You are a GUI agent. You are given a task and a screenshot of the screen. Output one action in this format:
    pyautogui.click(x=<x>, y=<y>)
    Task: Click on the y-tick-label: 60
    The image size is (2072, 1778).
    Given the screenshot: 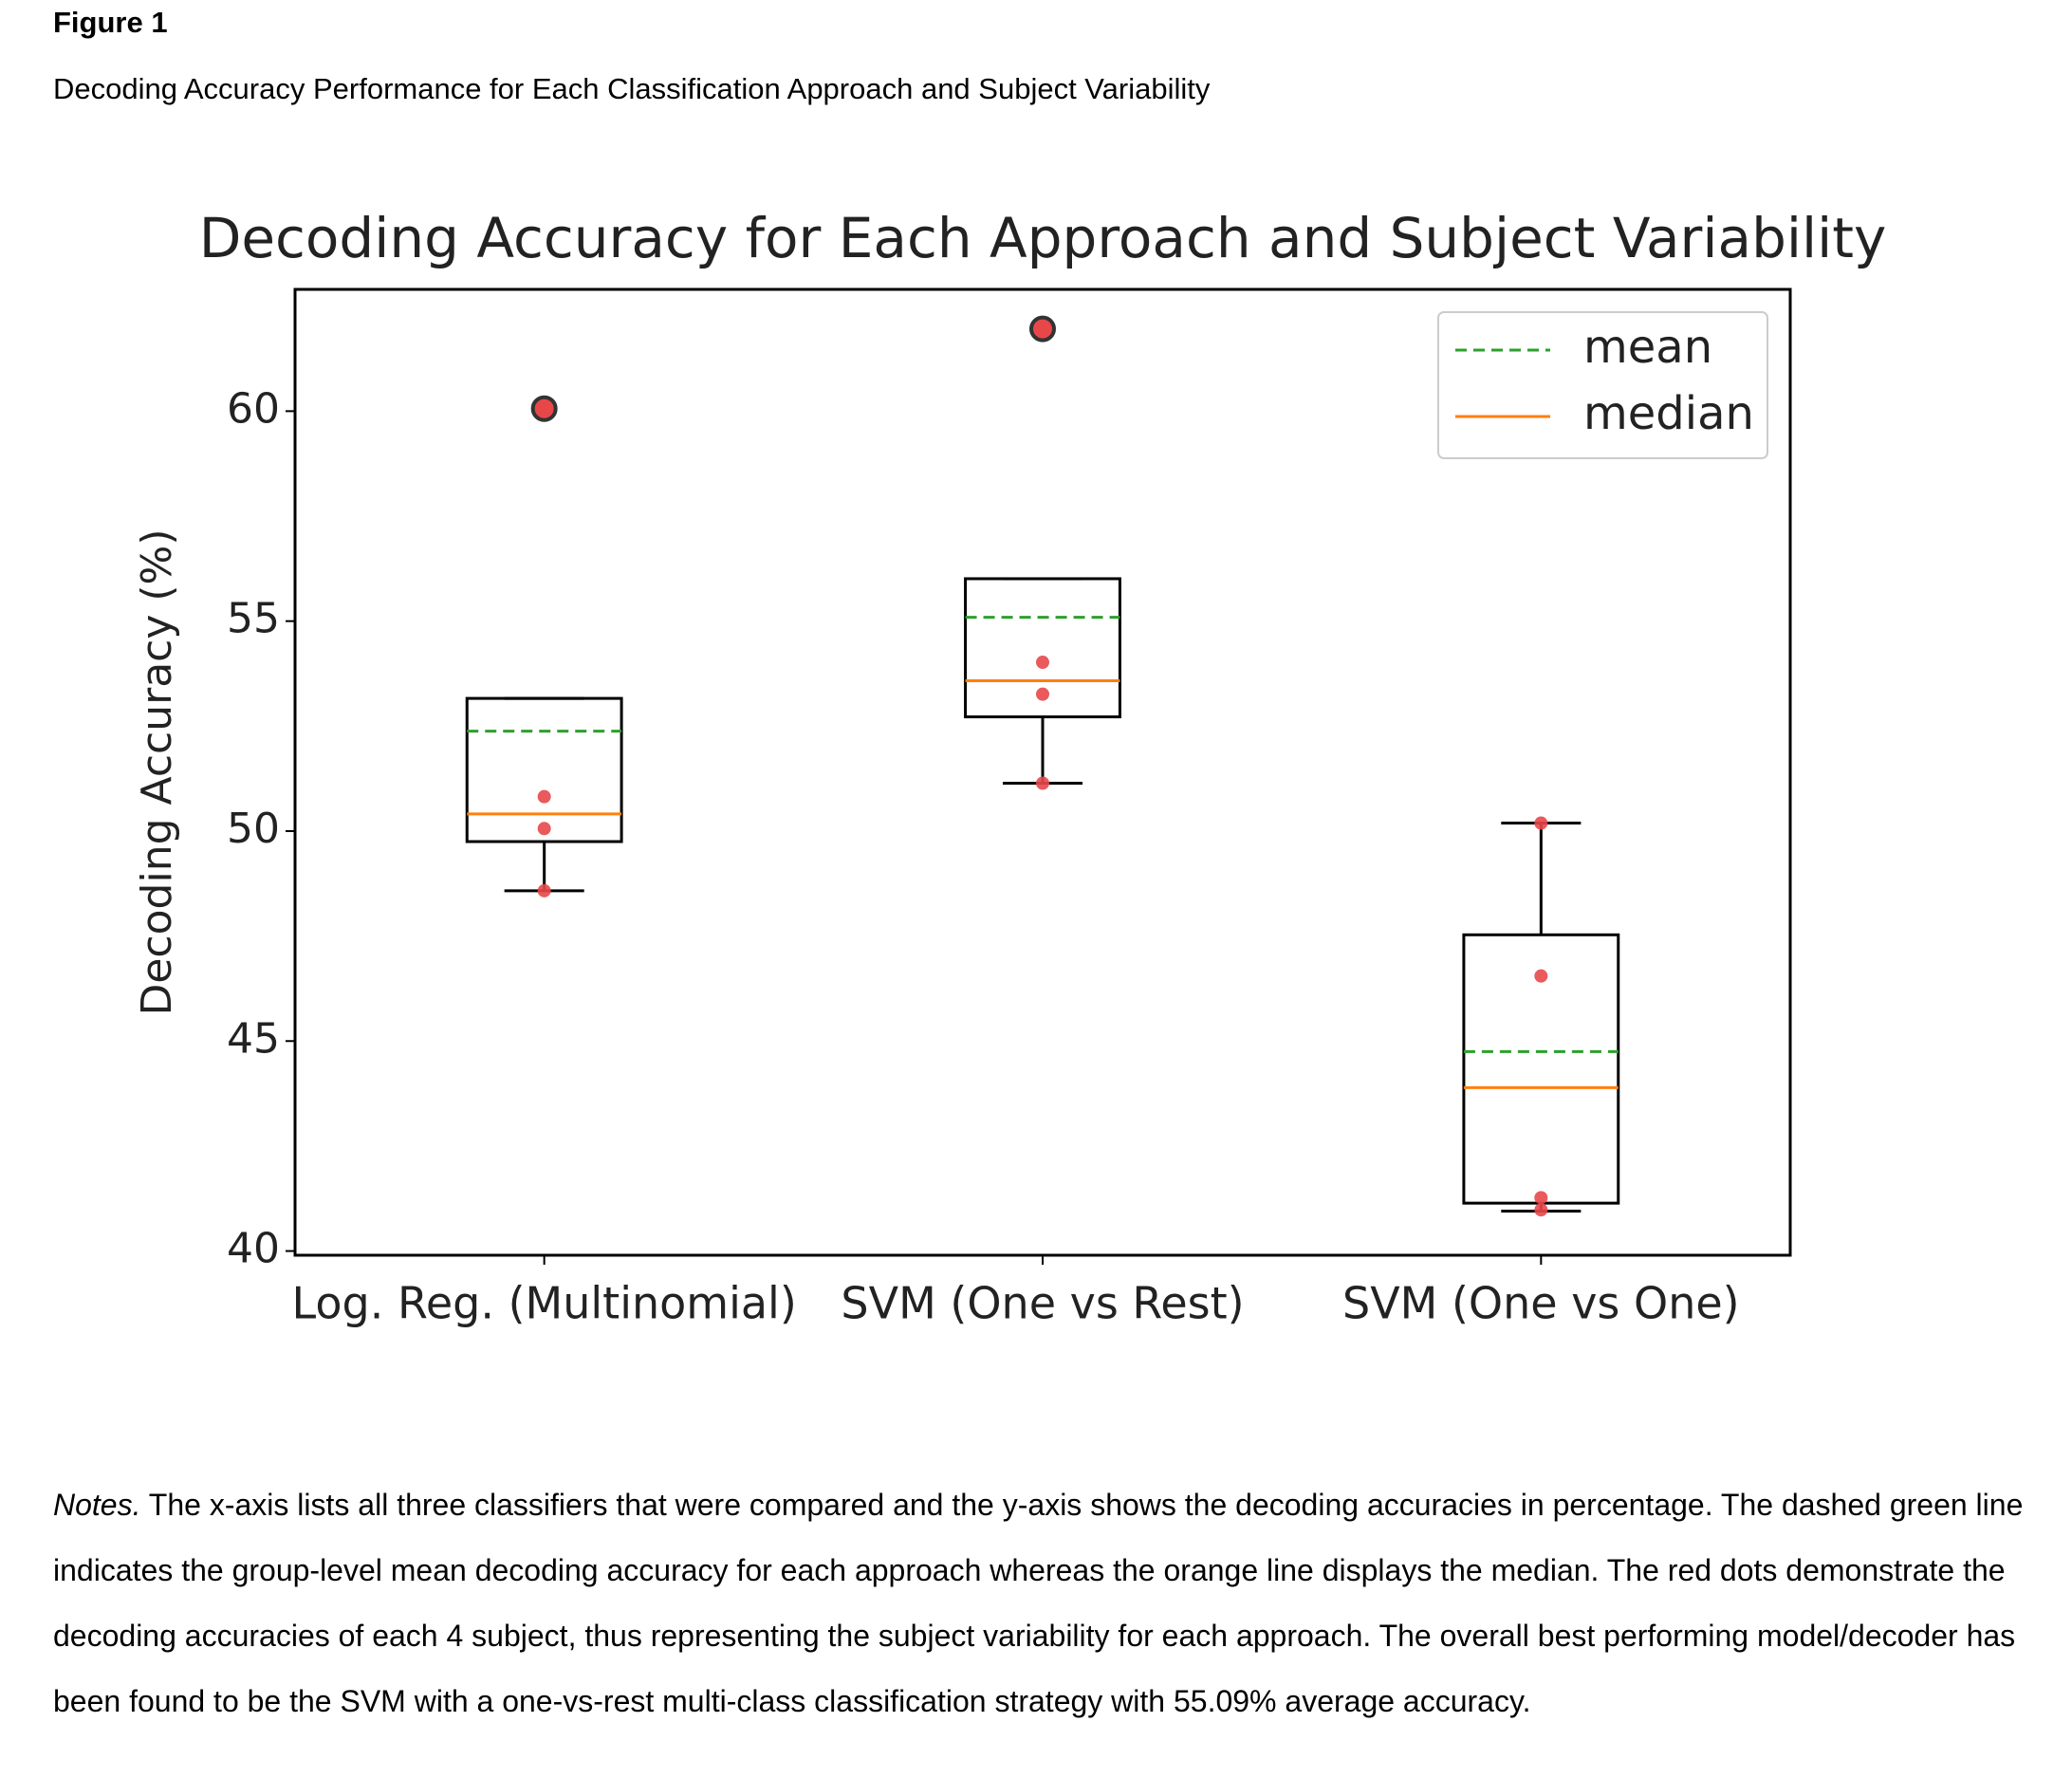 What is the action you would take?
    pyautogui.click(x=253, y=408)
    